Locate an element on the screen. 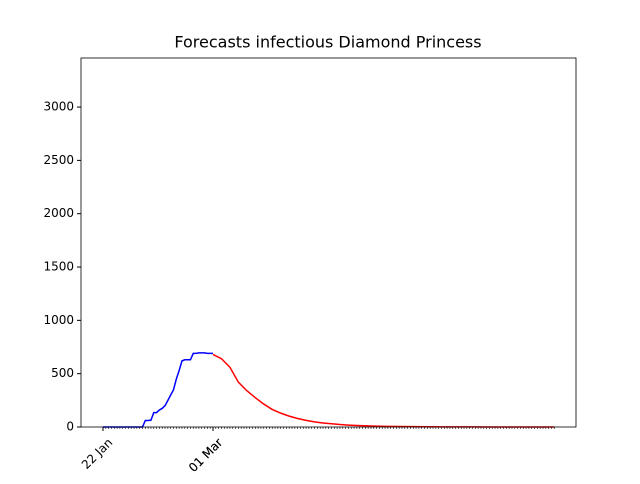 This screenshot has height=484, width=640. y-tick-label: 2000 is located at coordinates (58, 213).